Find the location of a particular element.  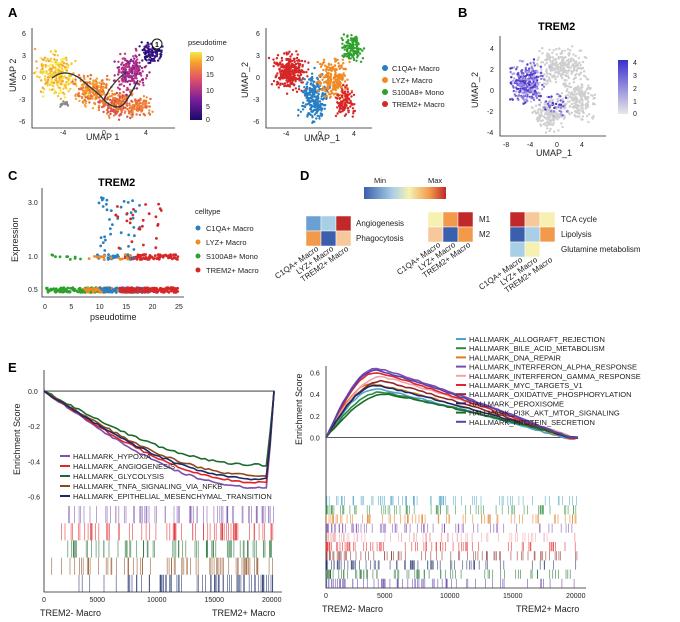

legend-label: HALLMARK_GLYCOLYSIS is located at coordinates (118, 476).